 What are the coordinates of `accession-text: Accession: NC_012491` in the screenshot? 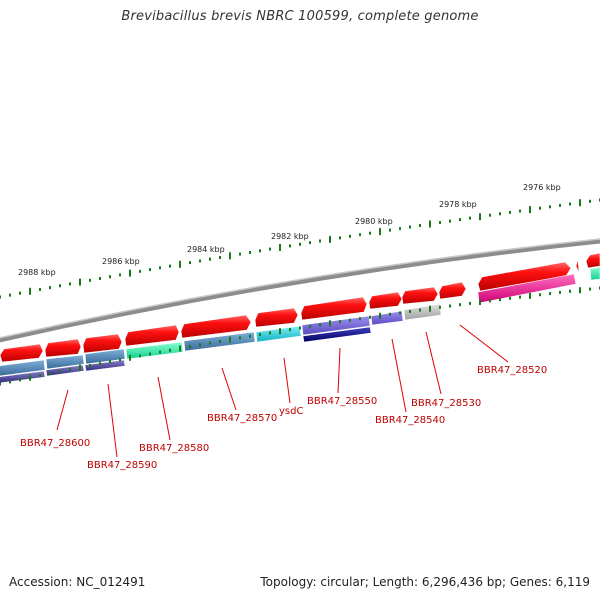 It's located at (77, 582).